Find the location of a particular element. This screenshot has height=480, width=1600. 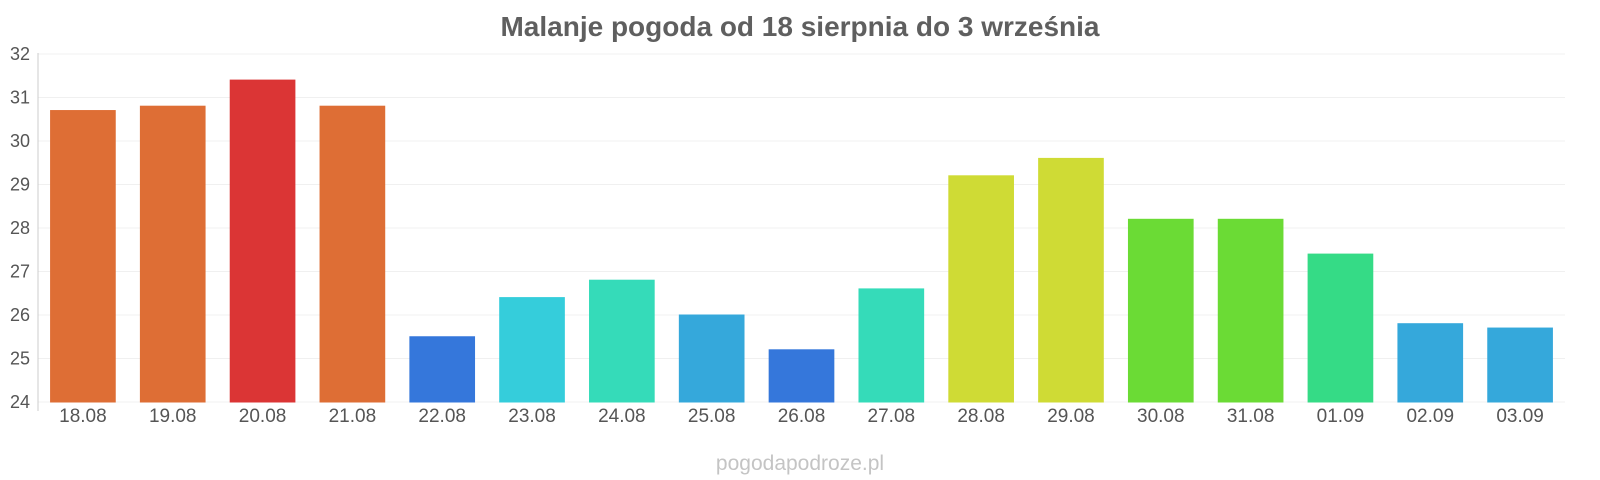

x-tick-label: 25.08 is located at coordinates (712, 416).